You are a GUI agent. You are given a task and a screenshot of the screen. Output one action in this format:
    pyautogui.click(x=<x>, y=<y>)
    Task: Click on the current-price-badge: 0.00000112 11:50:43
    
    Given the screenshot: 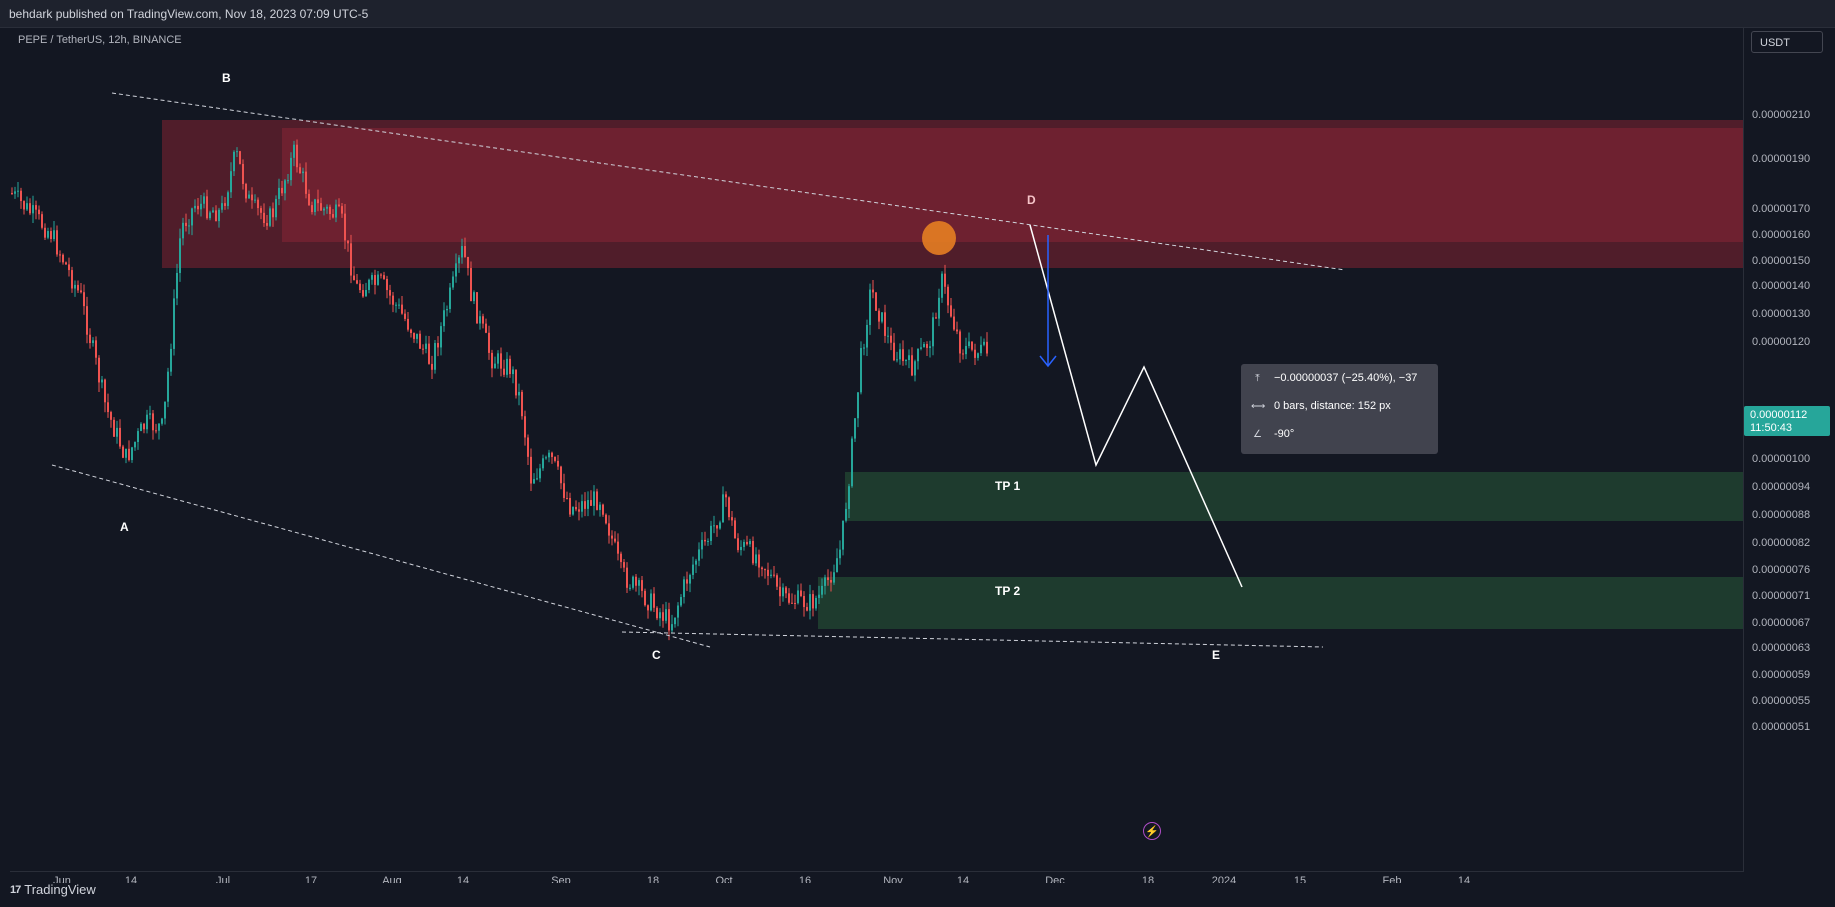 What is the action you would take?
    pyautogui.click(x=1787, y=421)
    